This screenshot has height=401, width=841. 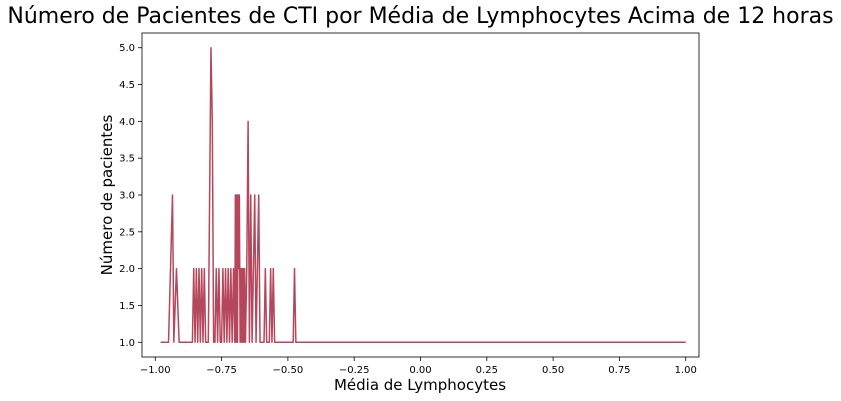 I want to click on x-tick-label: 0.50, so click(x=553, y=370).